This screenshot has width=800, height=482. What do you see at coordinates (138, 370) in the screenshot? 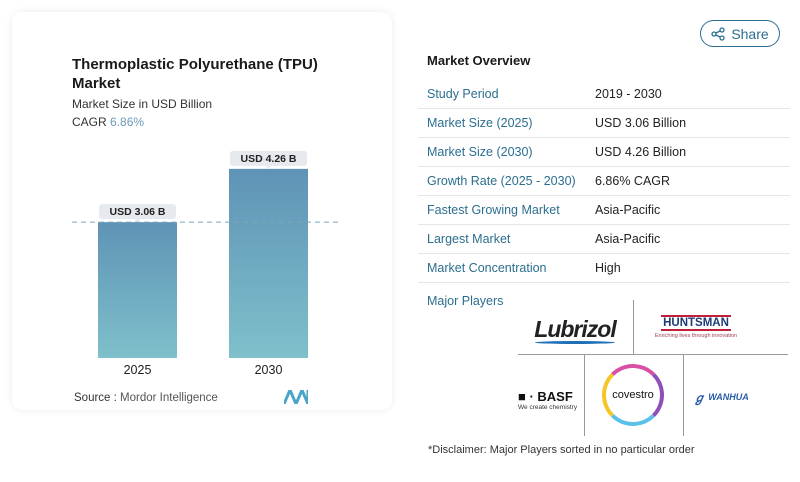
I see `x-tick-label: 2025` at bounding box center [138, 370].